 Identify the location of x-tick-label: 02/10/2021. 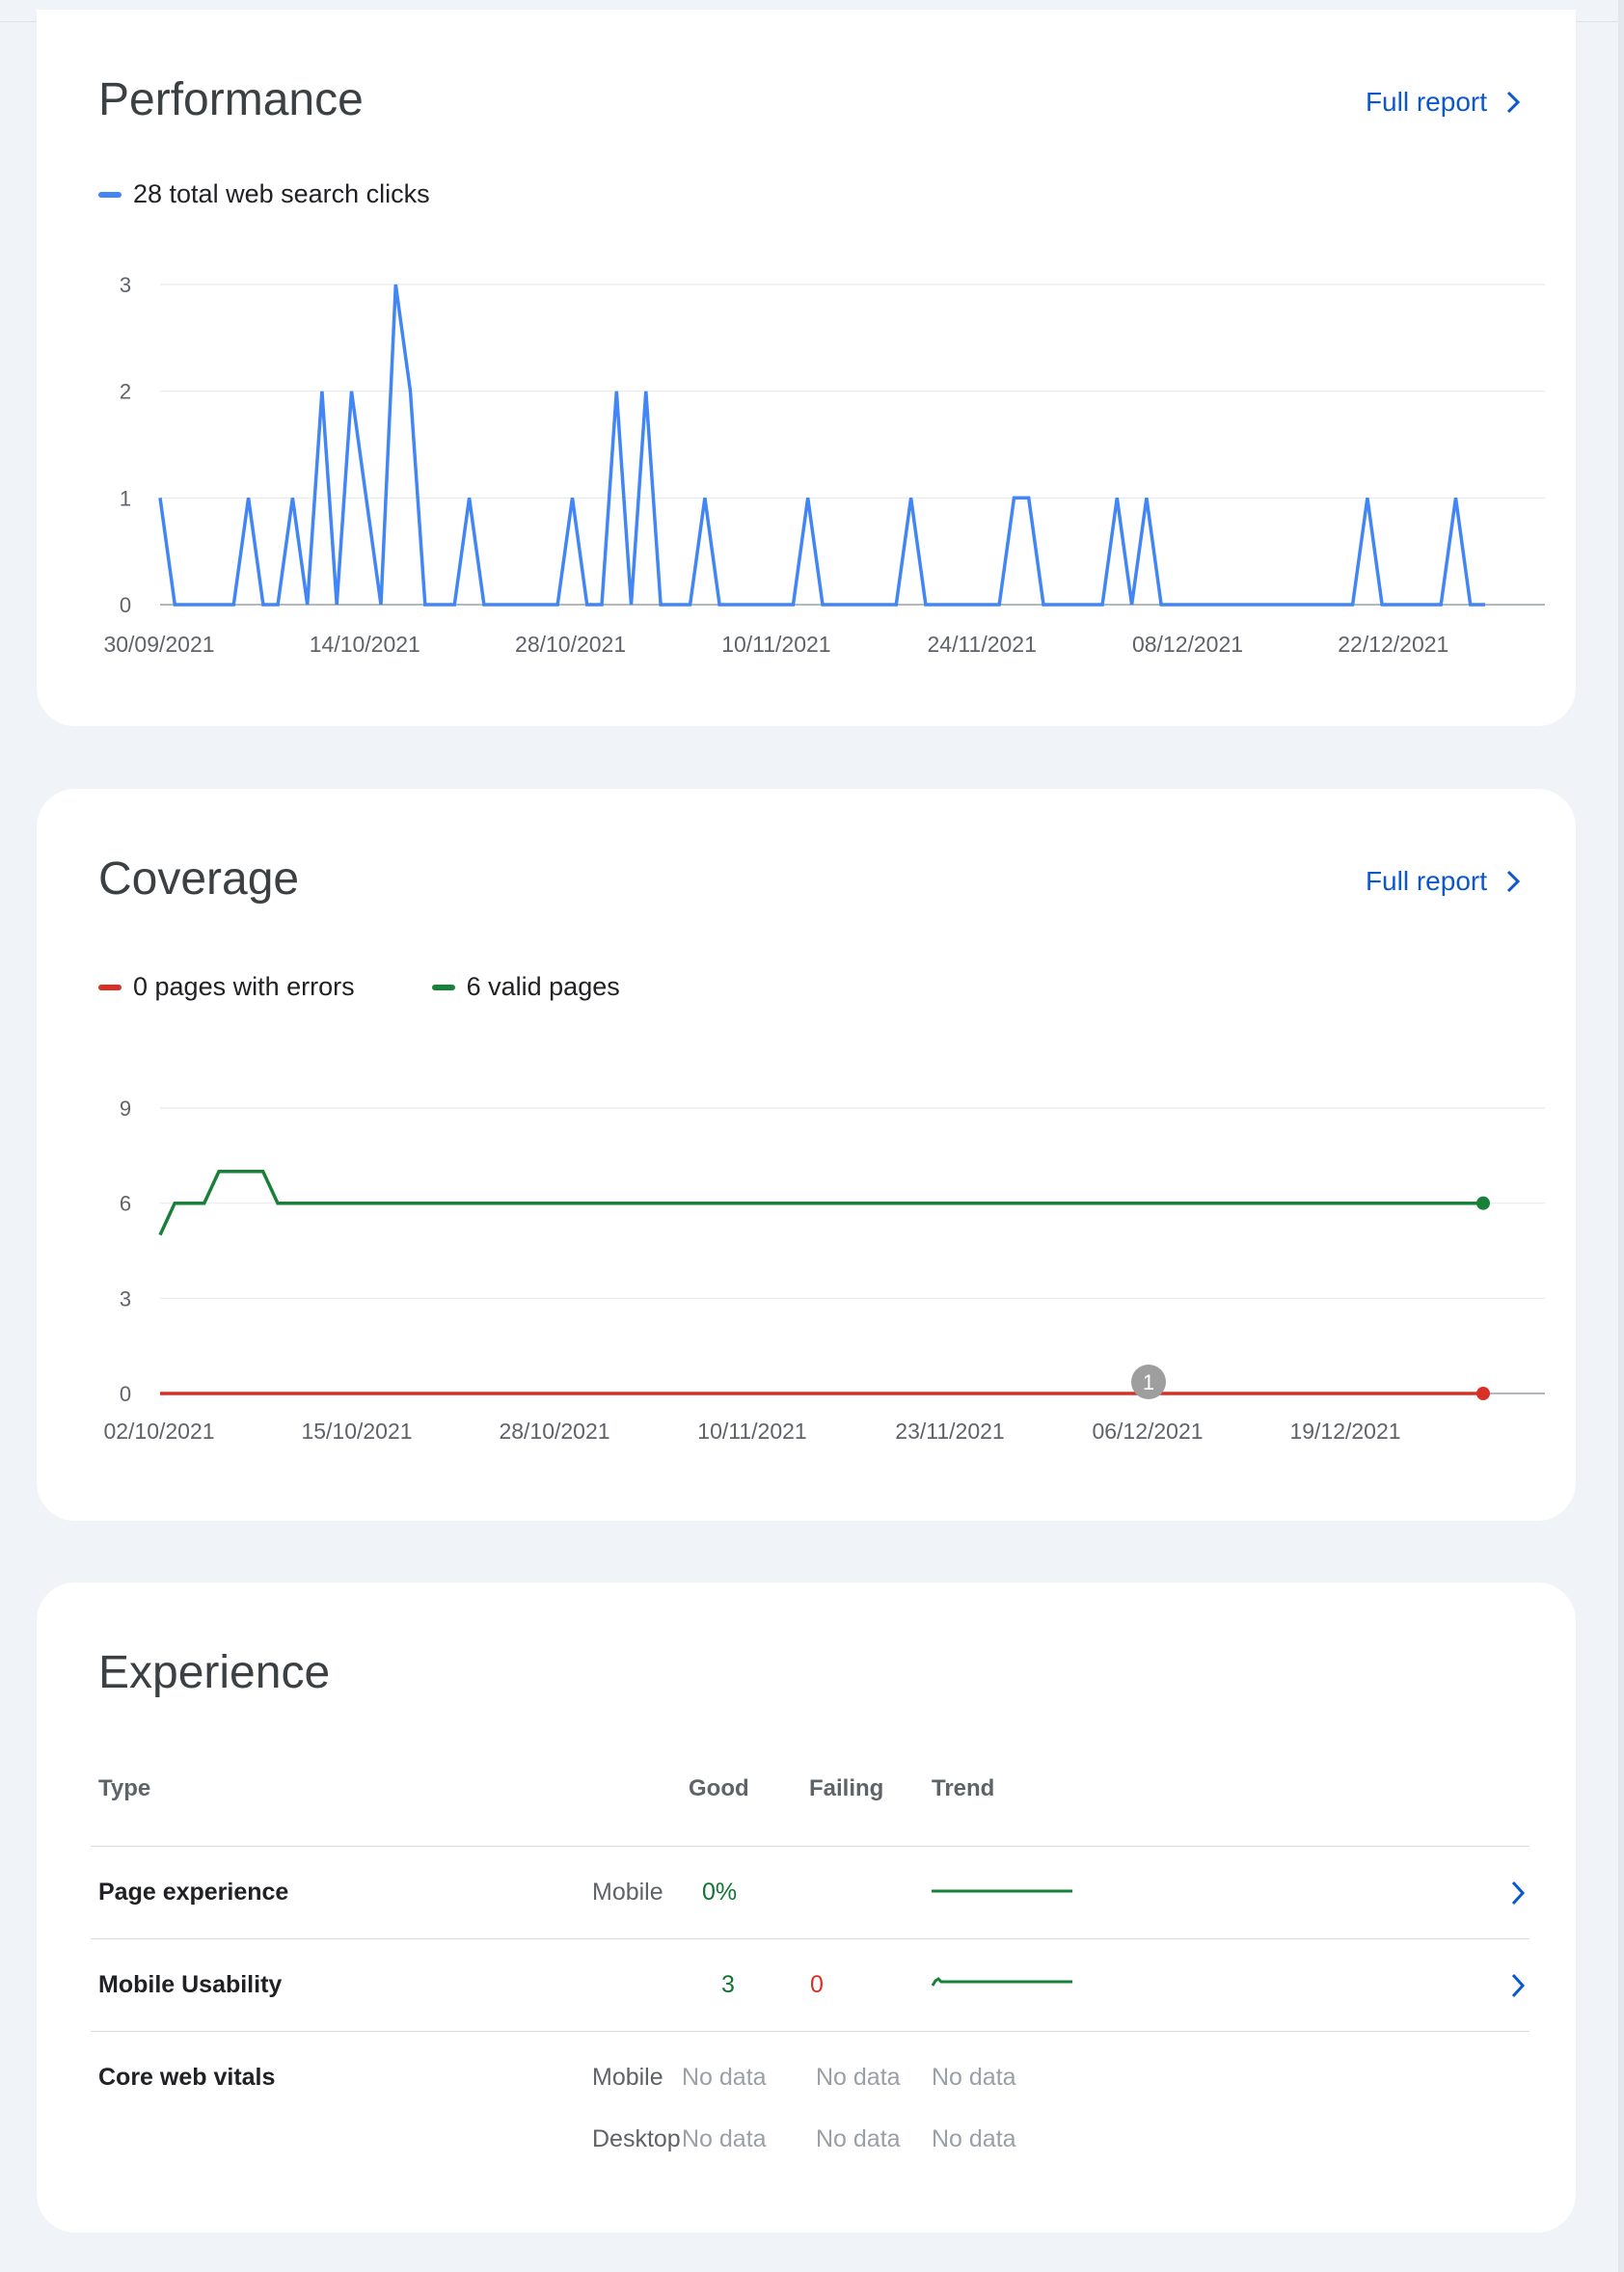
(158, 1431).